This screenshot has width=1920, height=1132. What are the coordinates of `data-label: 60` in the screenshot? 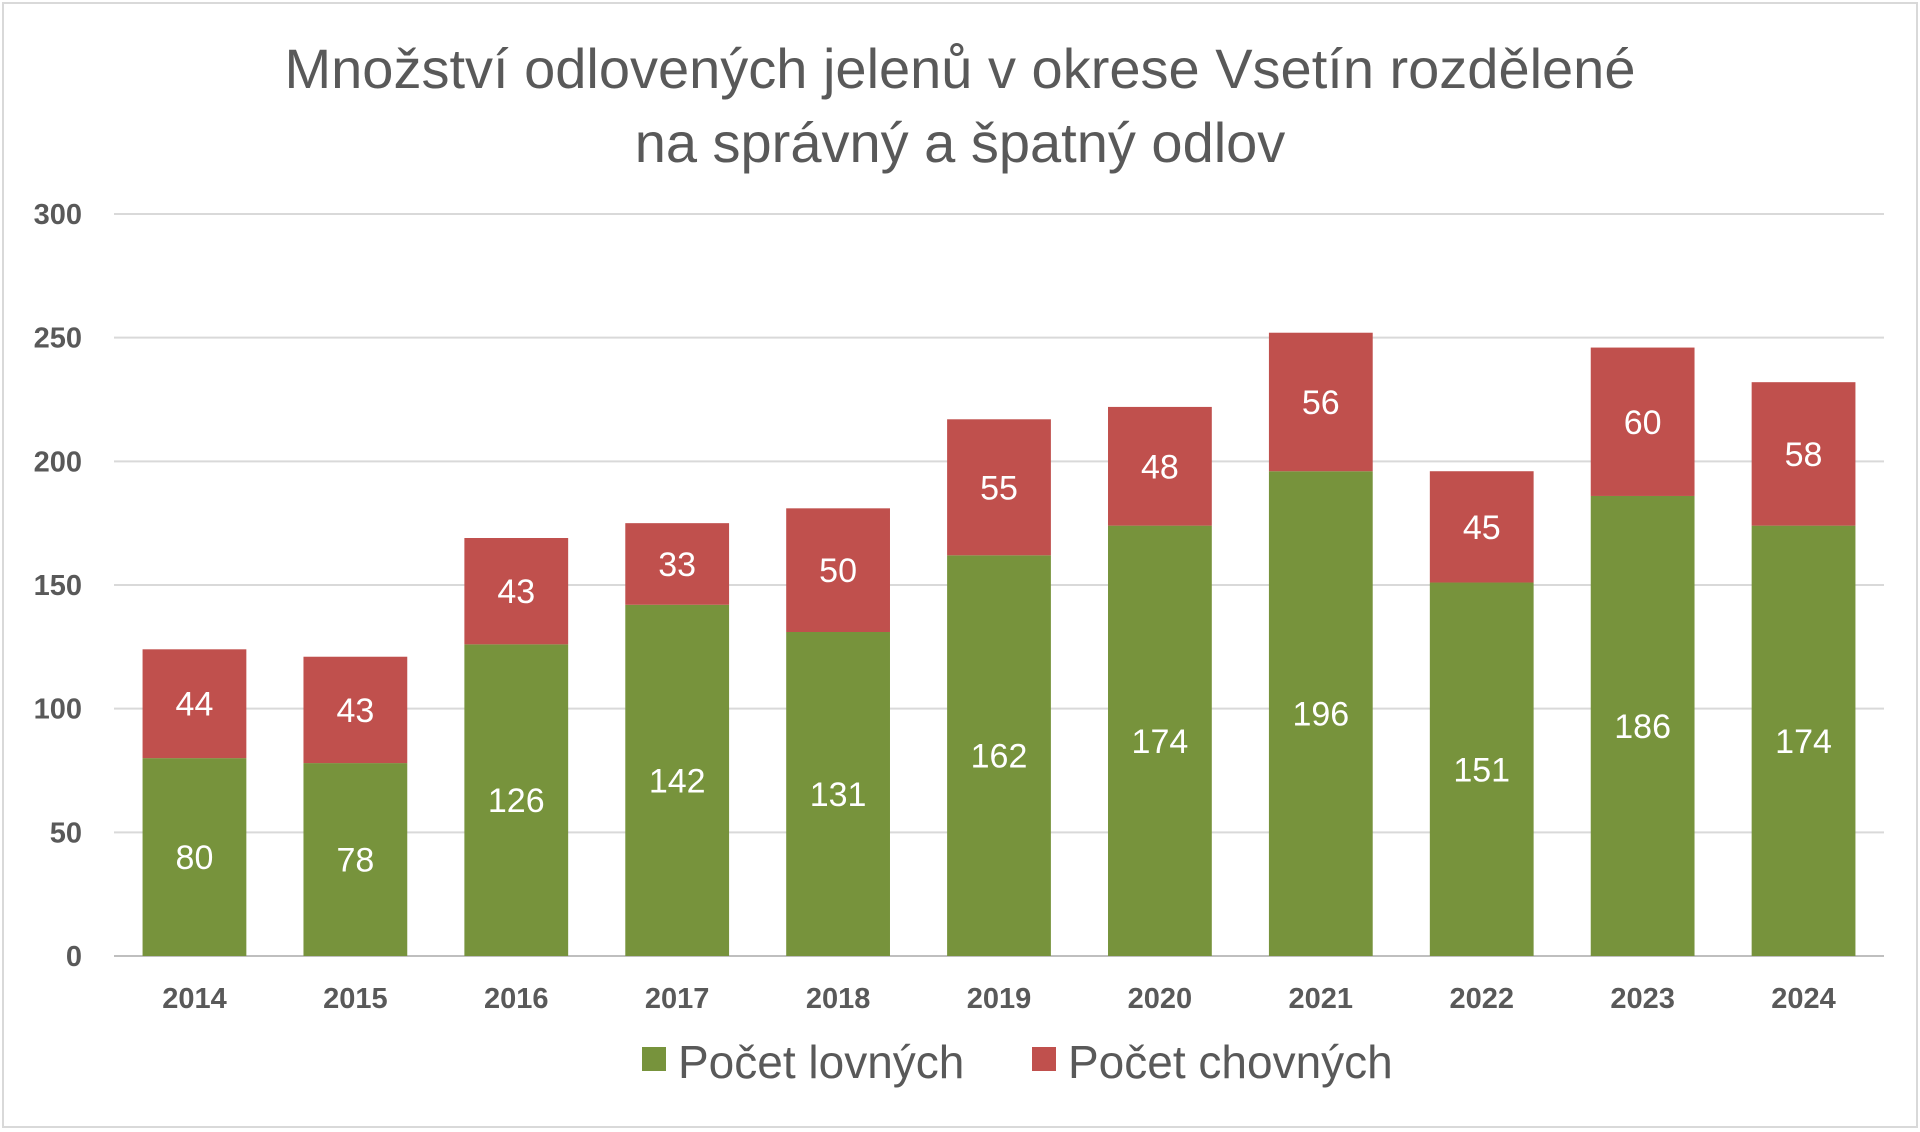 It's located at (1643, 423).